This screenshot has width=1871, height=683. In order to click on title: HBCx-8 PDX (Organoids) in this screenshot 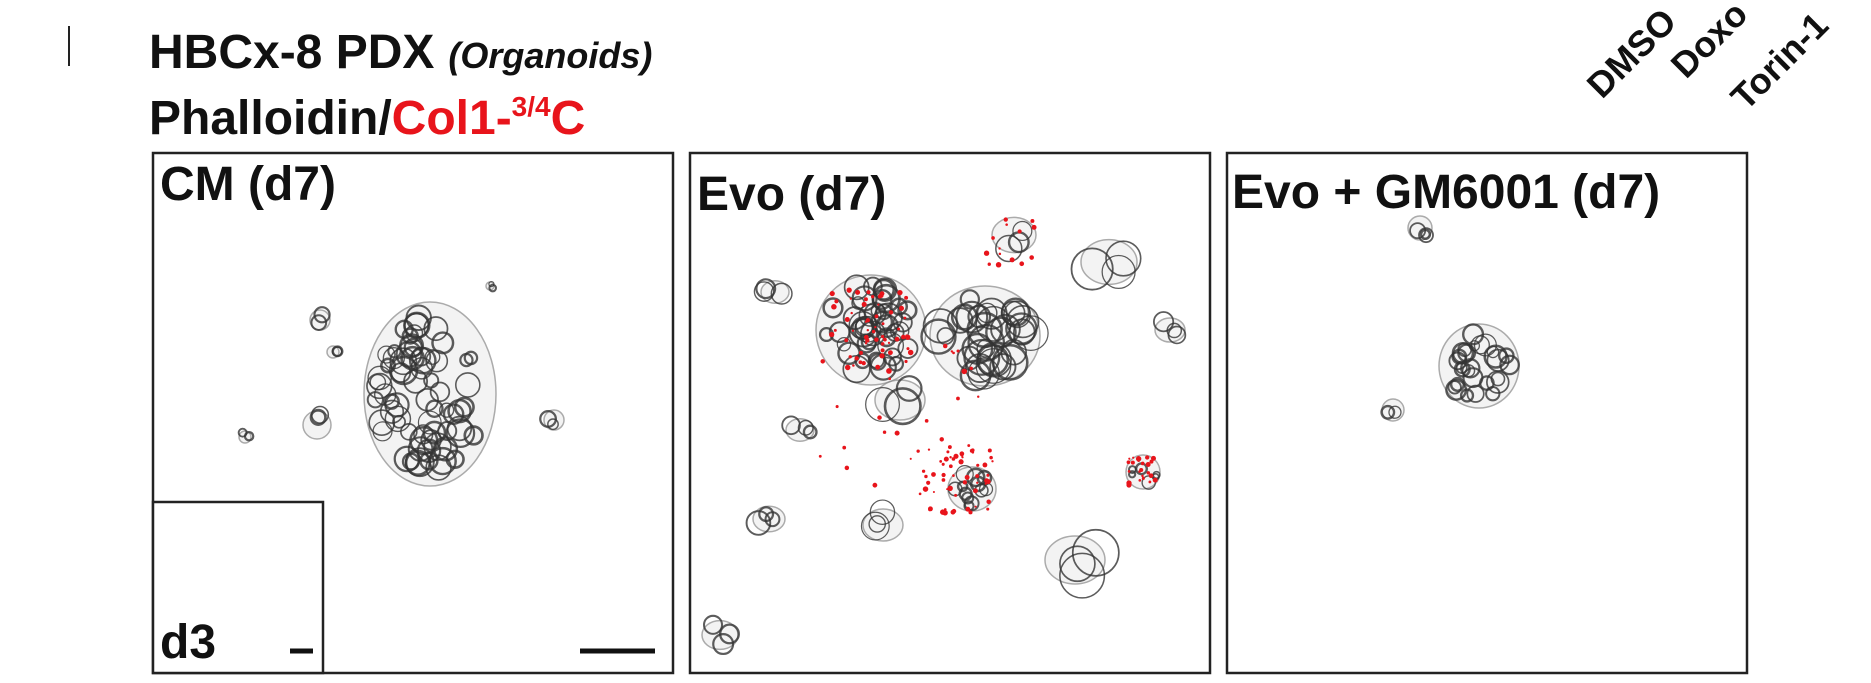, I will do `click(400, 52)`.